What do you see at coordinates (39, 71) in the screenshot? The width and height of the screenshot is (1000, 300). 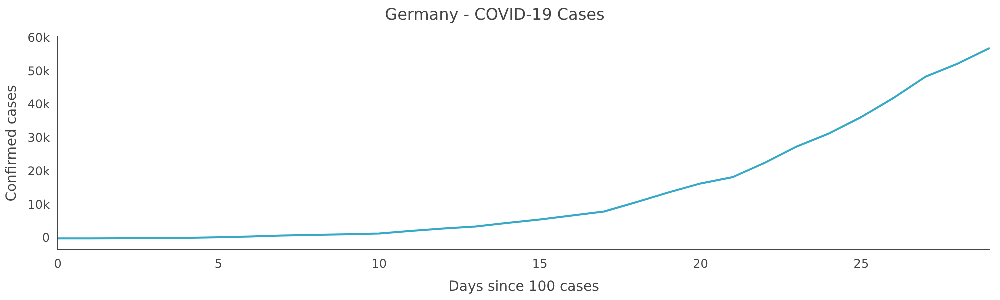 I see `y-tick-label: 50k` at bounding box center [39, 71].